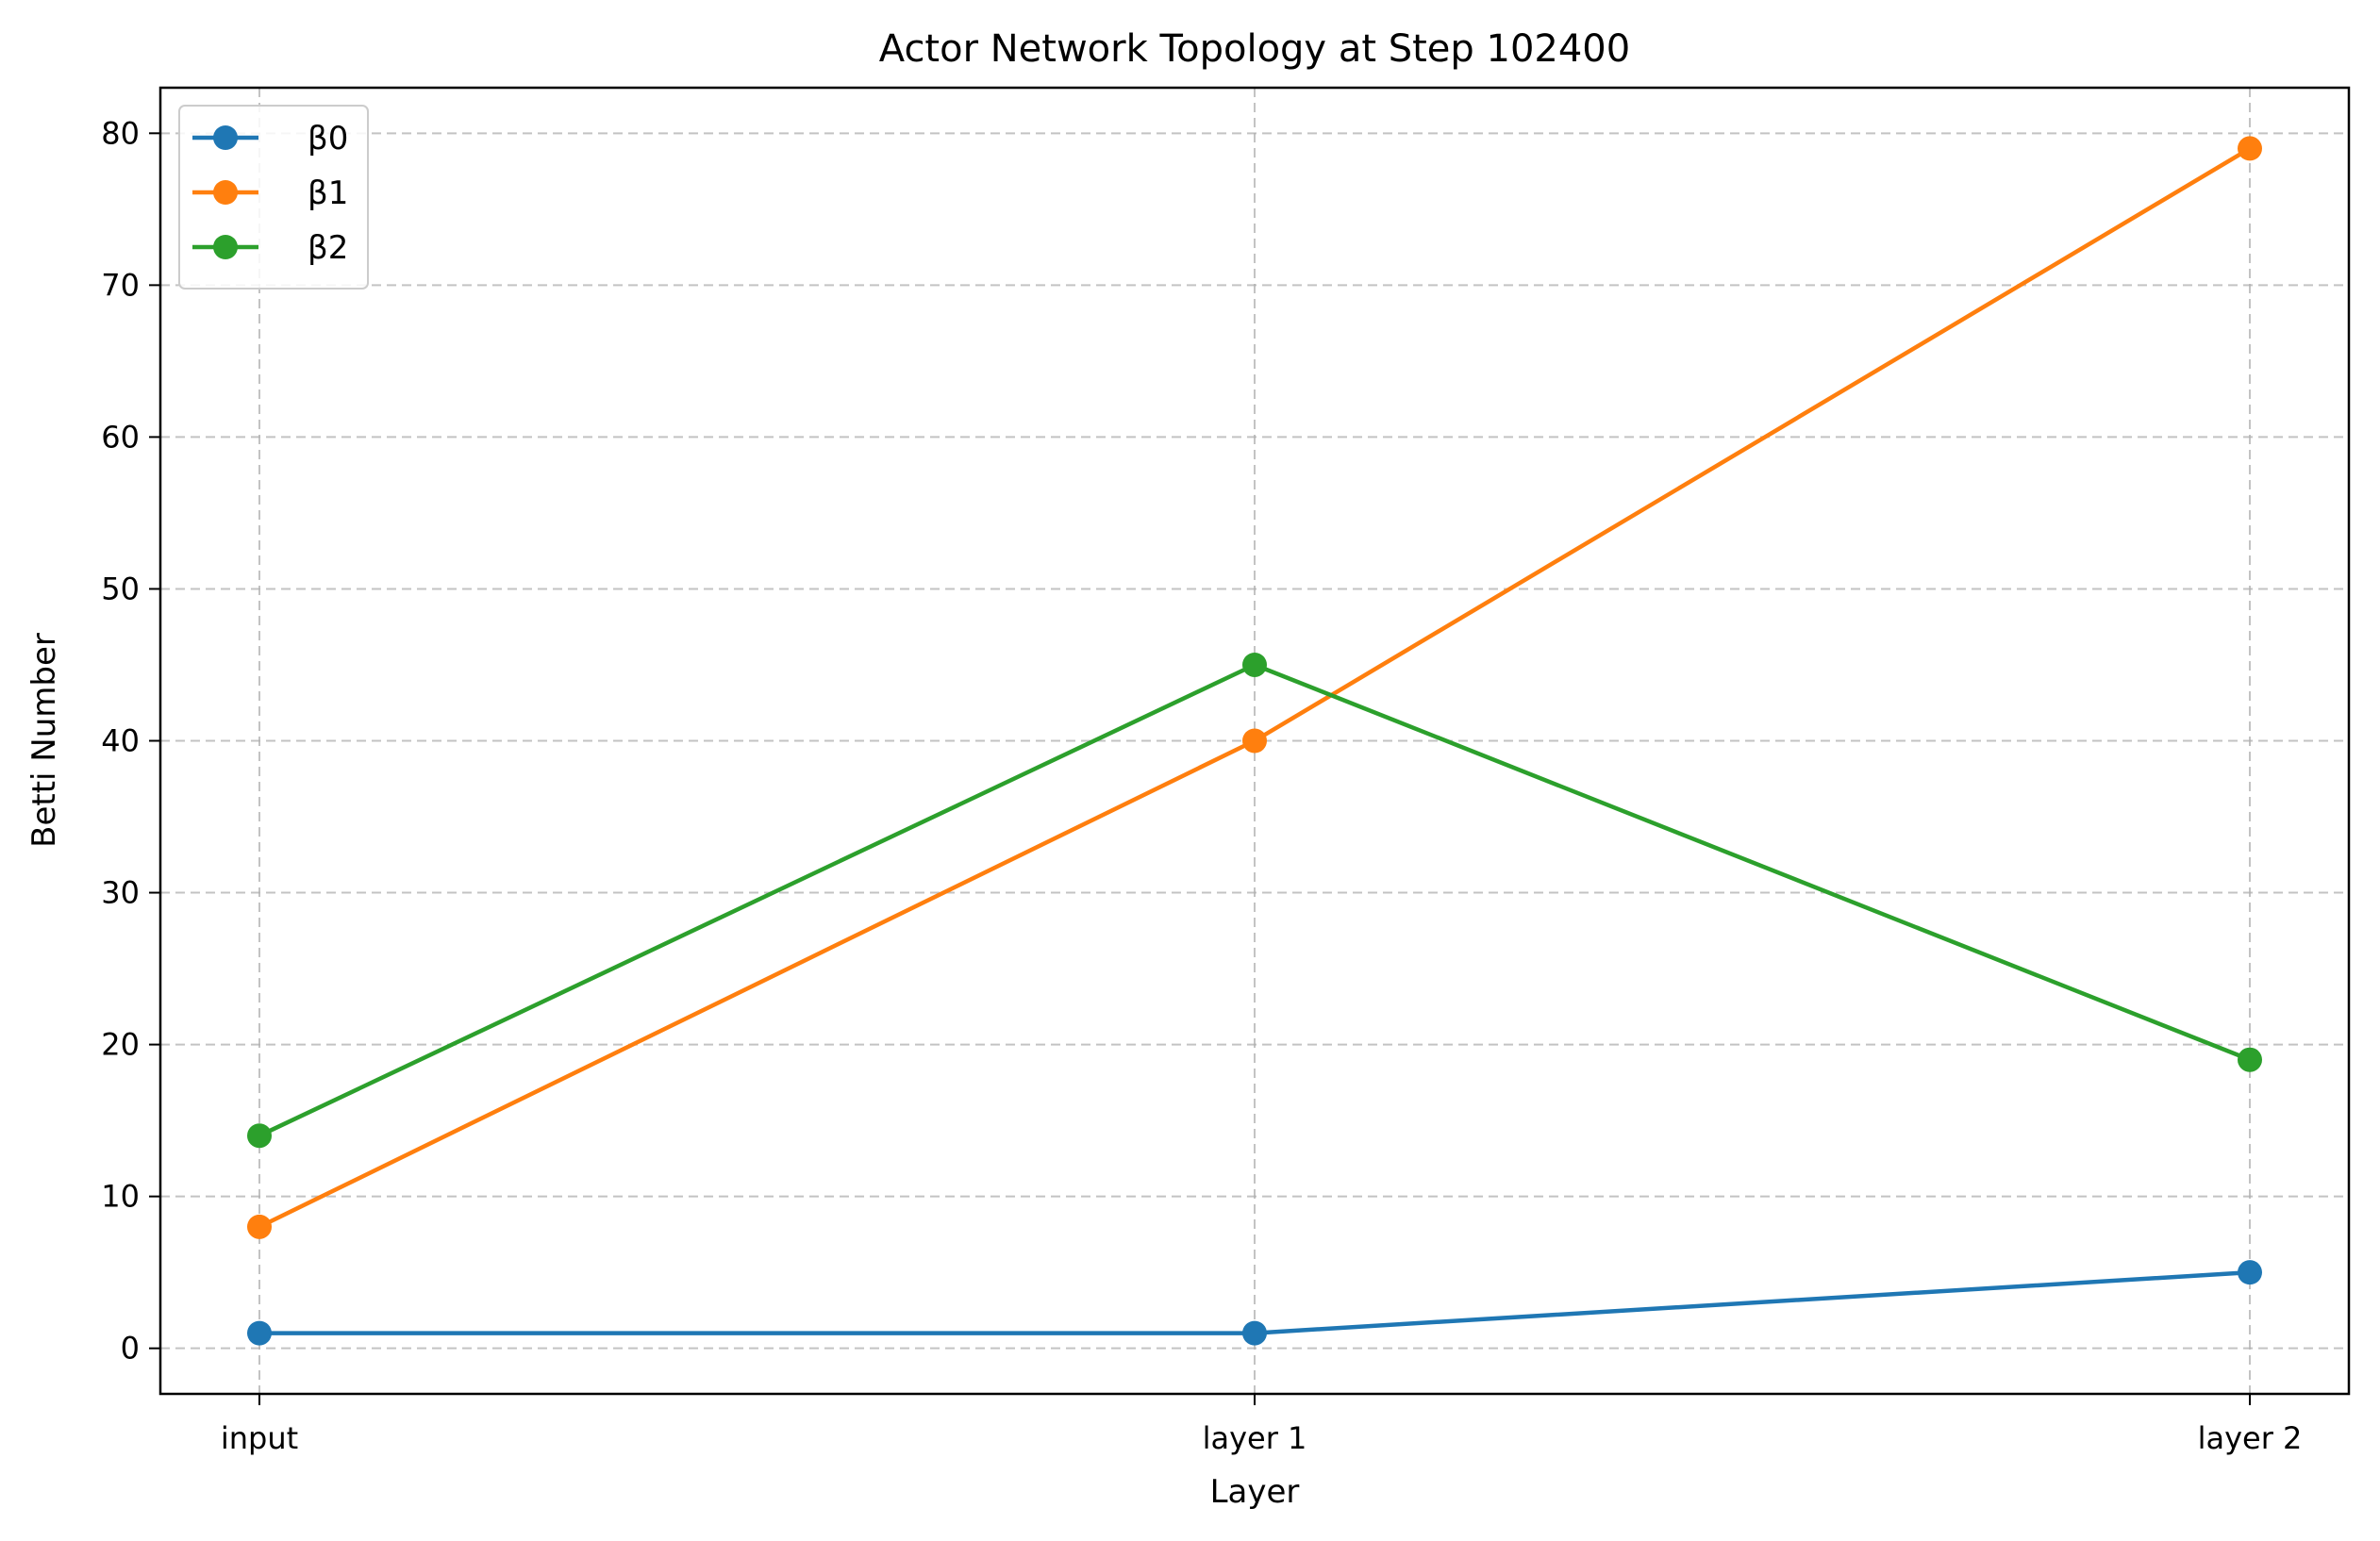 This screenshot has width=2380, height=1541. I want to click on legend-label: β1, so click(328, 193).